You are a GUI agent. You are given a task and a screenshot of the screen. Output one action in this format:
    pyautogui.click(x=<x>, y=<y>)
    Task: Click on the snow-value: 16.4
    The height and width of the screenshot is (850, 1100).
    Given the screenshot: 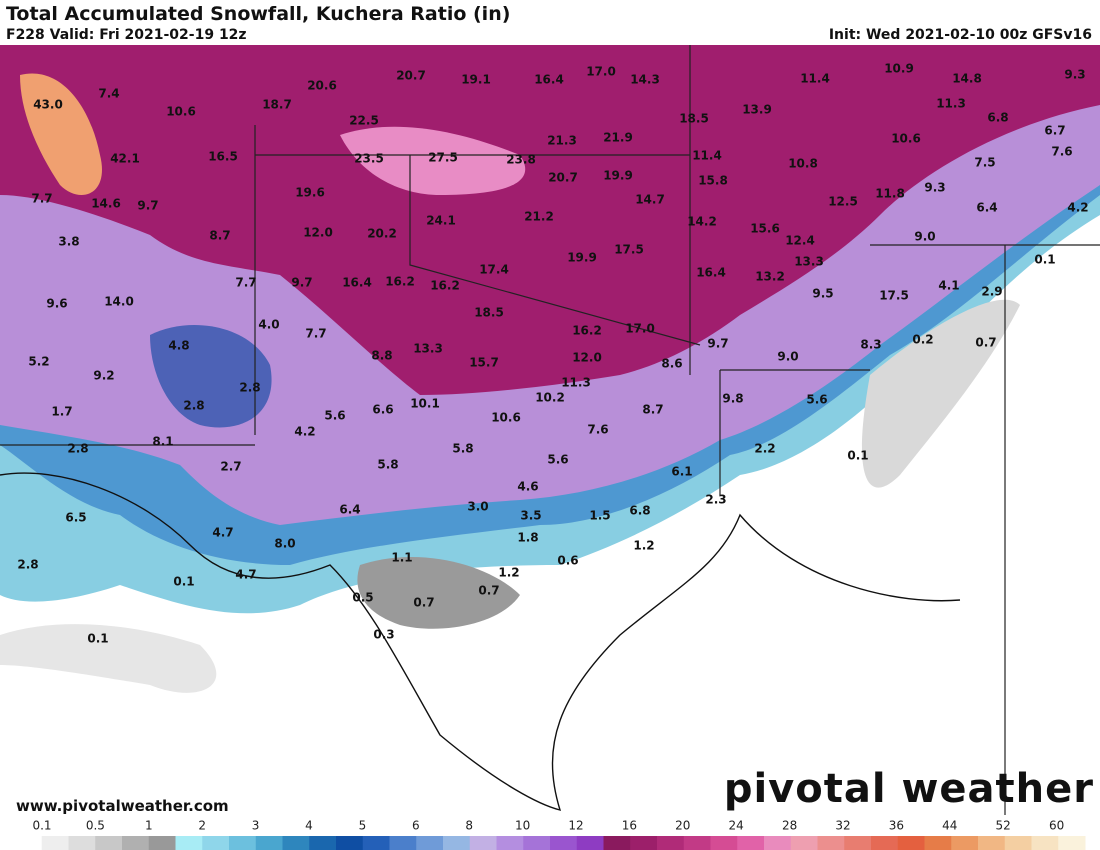 What is the action you would take?
    pyautogui.click(x=549, y=80)
    